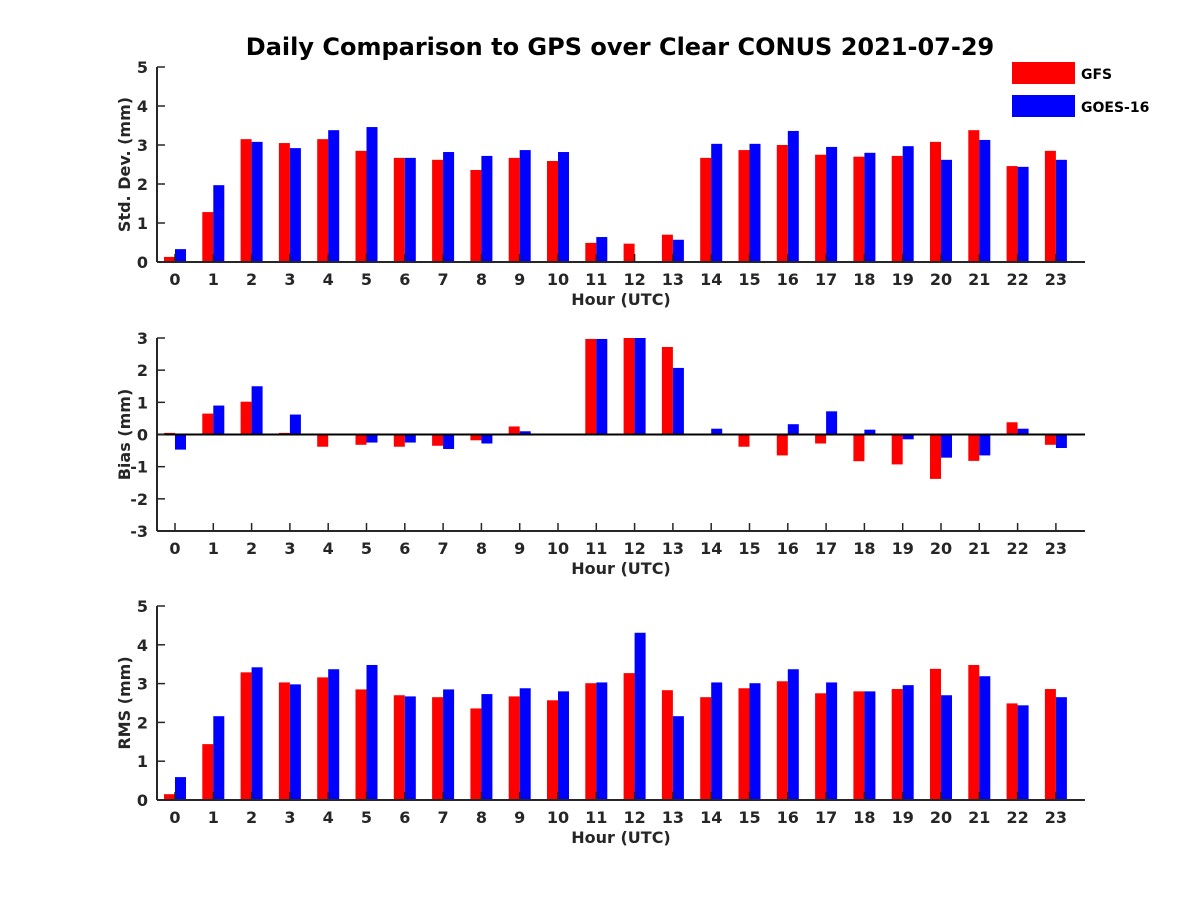  I want to click on x-tick-label-std: 12, so click(634, 279).